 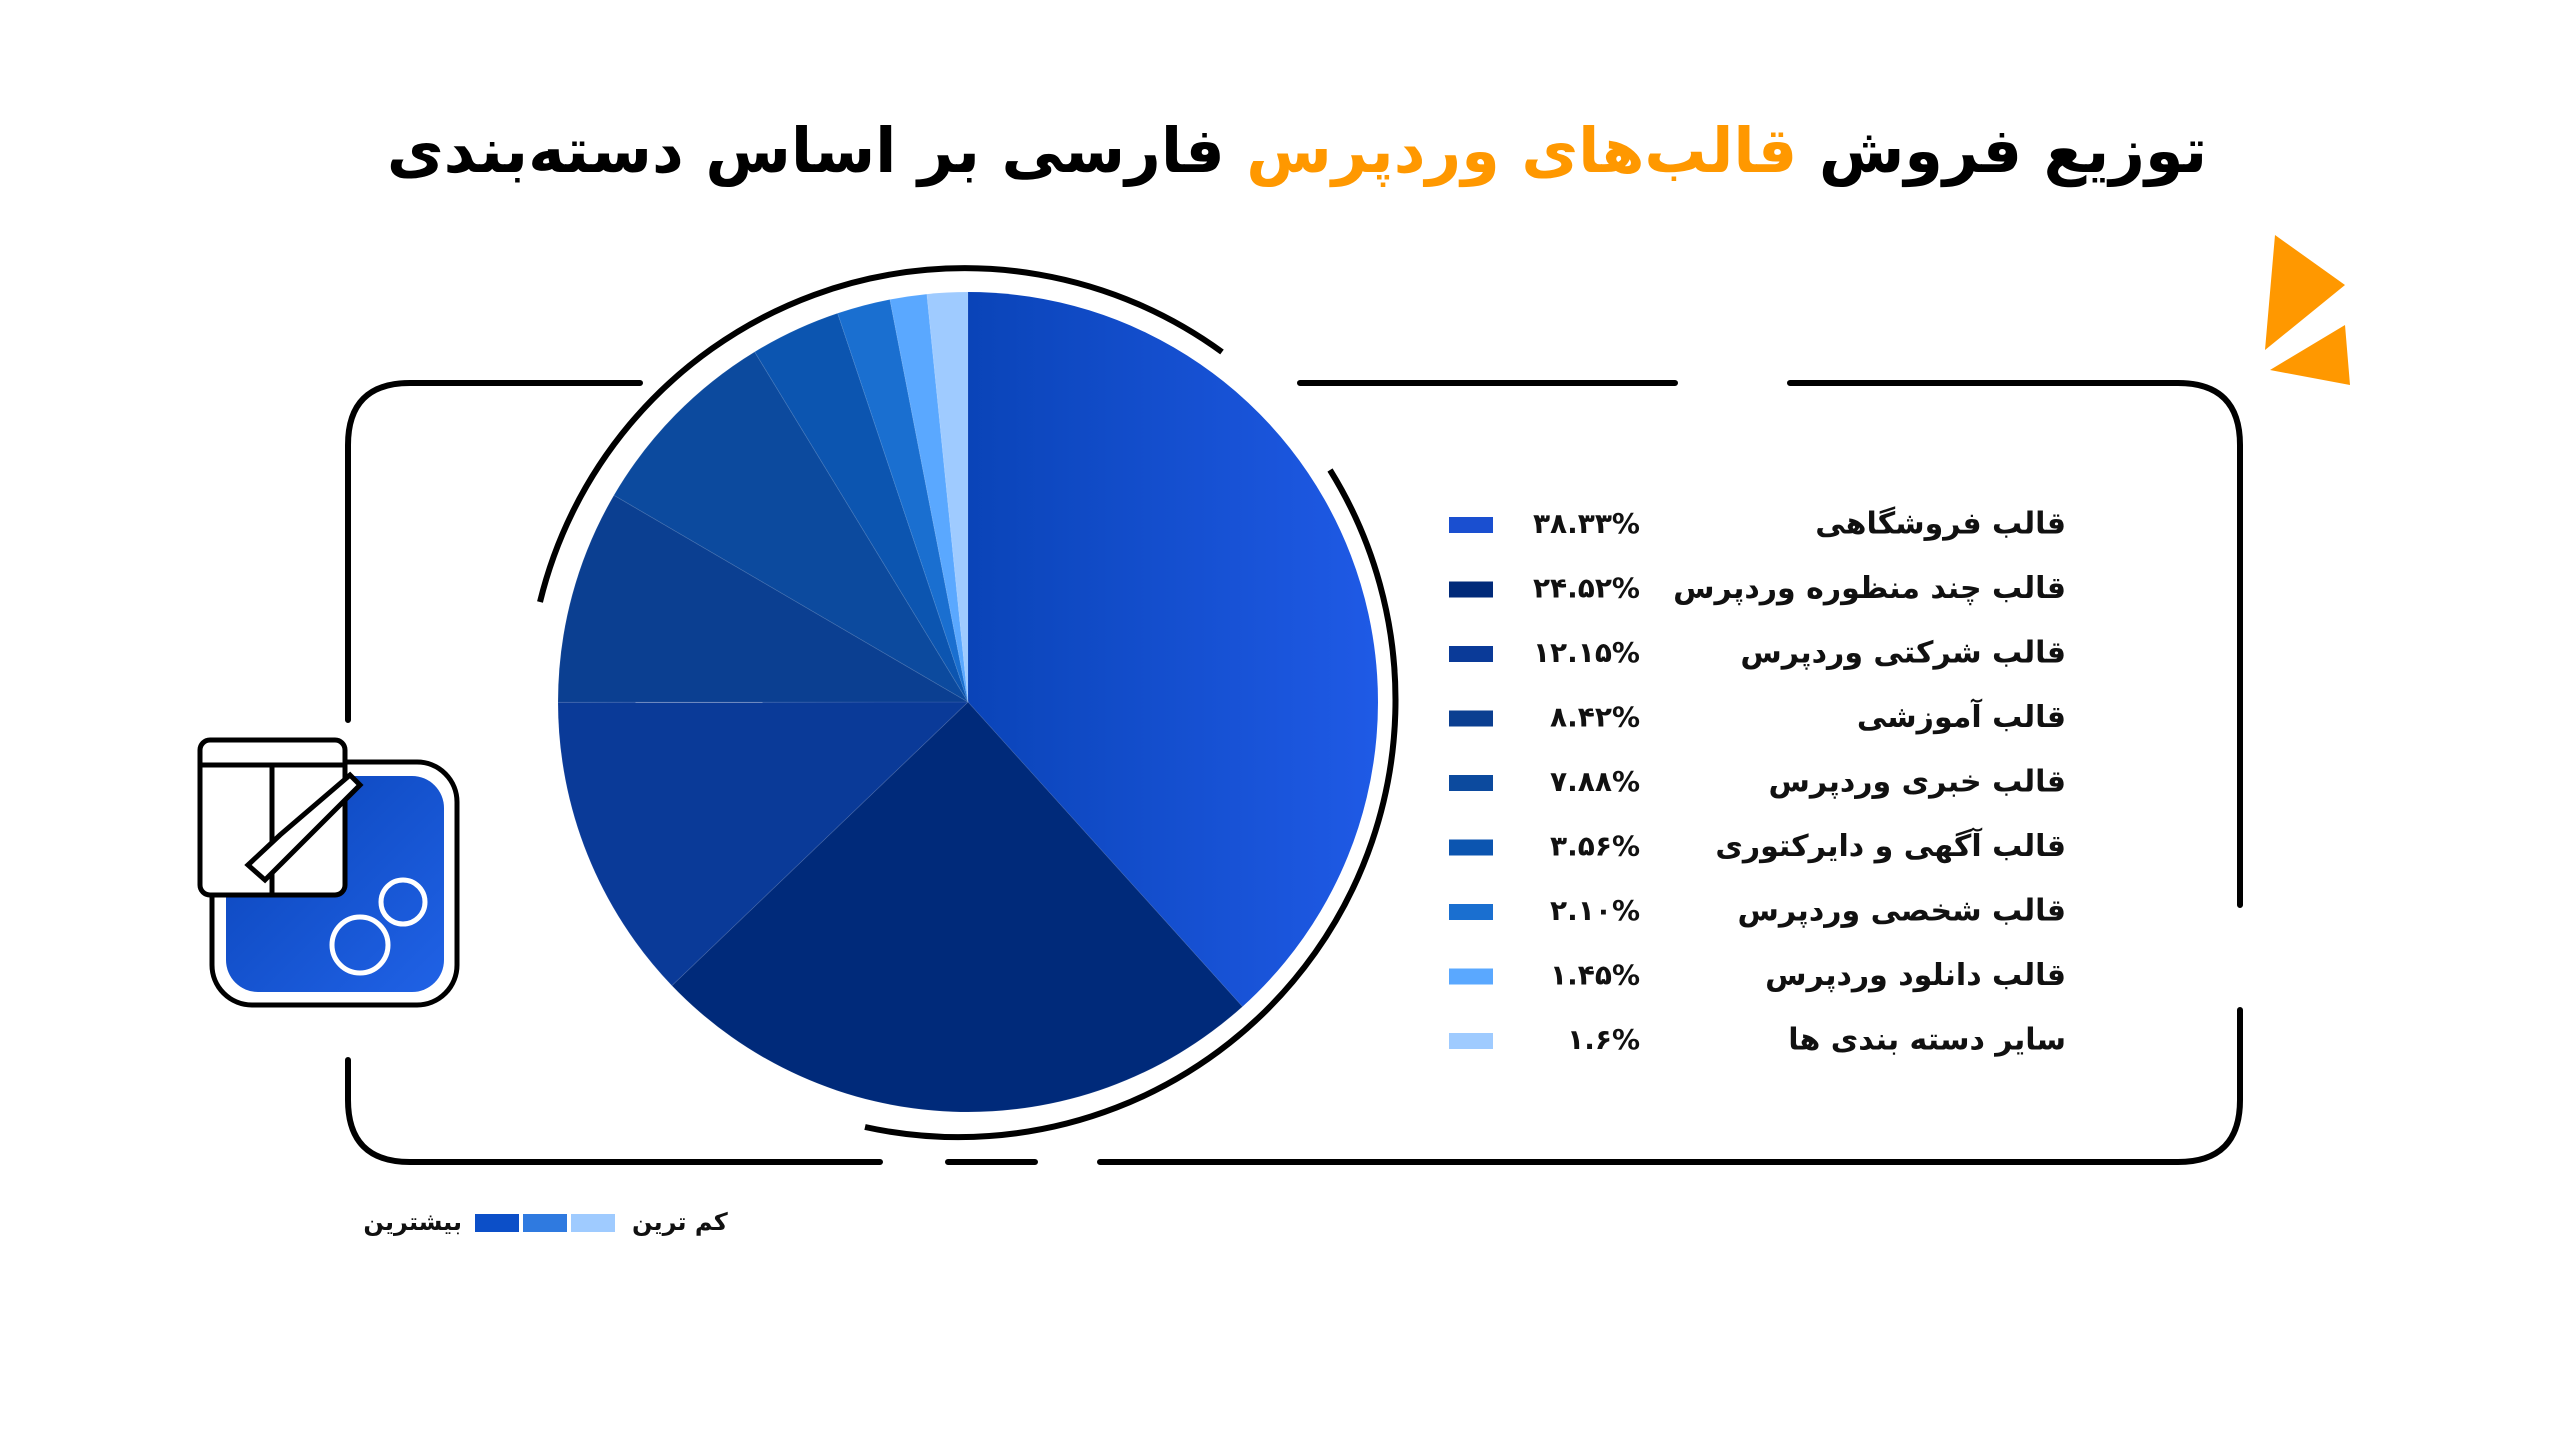 What do you see at coordinates (2002, 150) in the screenshot?
I see `title-part: توزیع فروش` at bounding box center [2002, 150].